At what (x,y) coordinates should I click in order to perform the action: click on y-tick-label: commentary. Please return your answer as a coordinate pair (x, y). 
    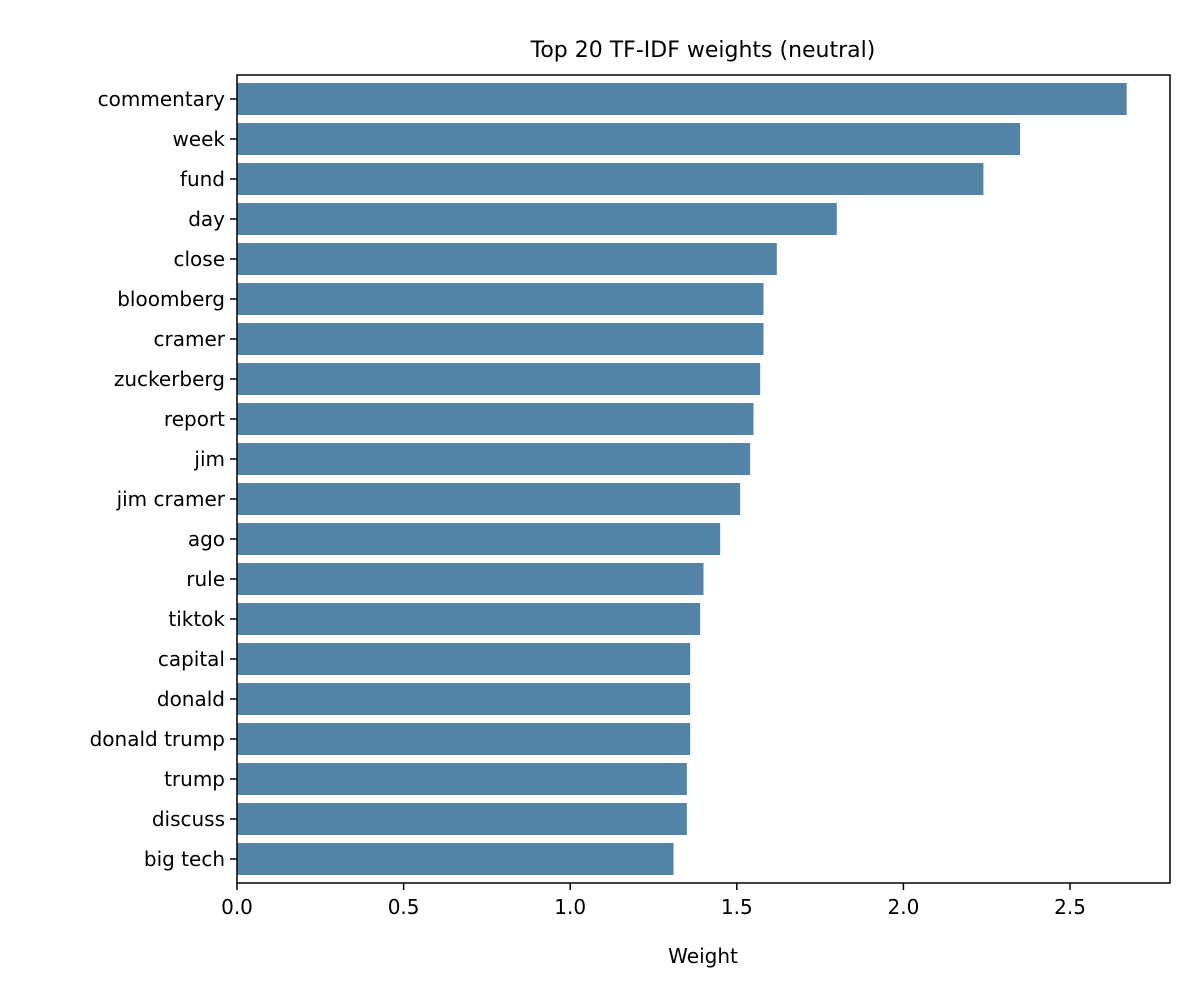
    Looking at the image, I should click on (161, 99).